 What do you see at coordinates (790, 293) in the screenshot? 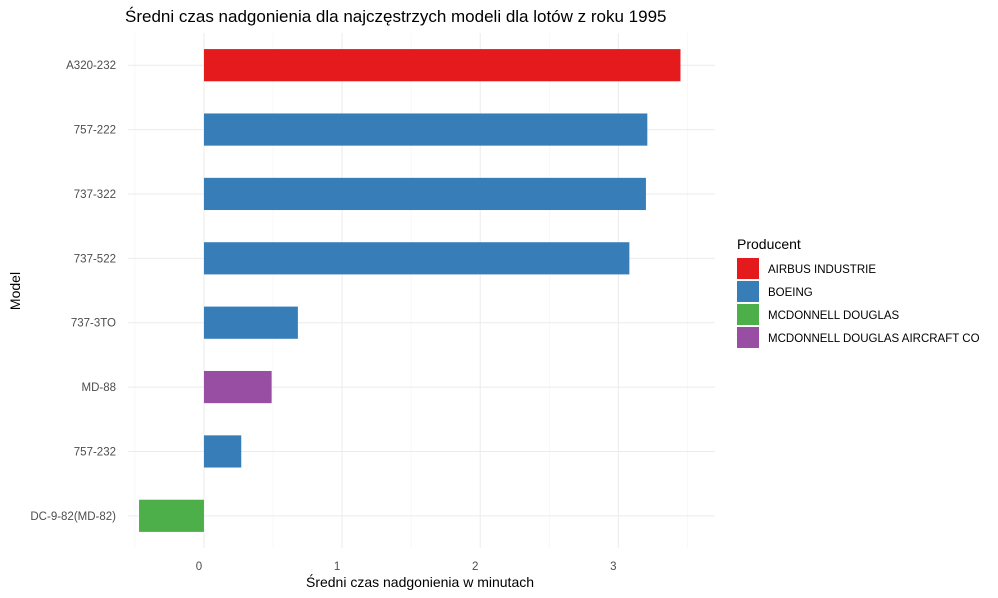
I see `legend-label: BOEING` at bounding box center [790, 293].